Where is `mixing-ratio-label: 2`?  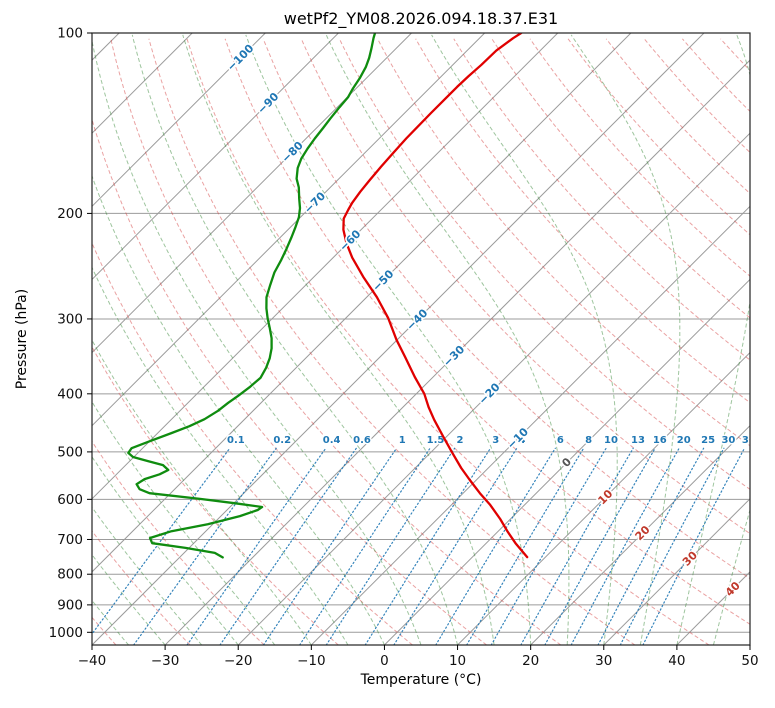 mixing-ratio-label: 2 is located at coordinates (460, 440).